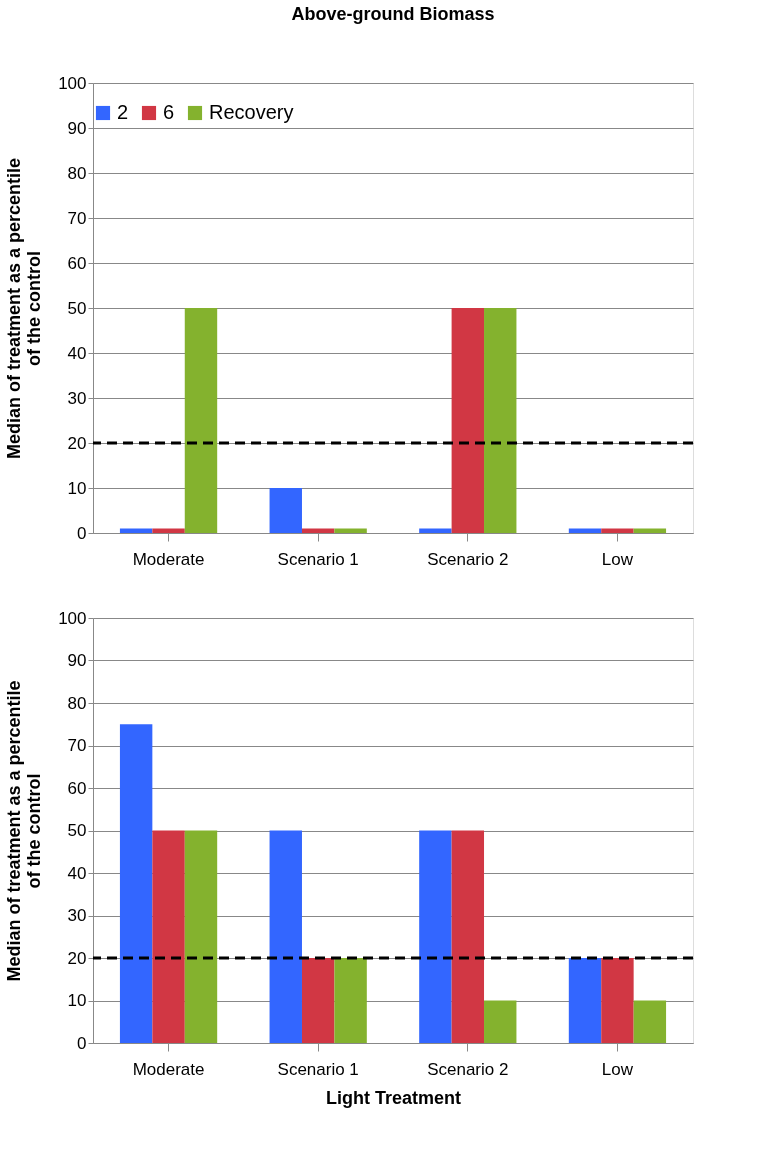 This screenshot has width=760, height=1174. Describe the element at coordinates (251, 112) in the screenshot. I see `legend-label: Recovery` at that location.